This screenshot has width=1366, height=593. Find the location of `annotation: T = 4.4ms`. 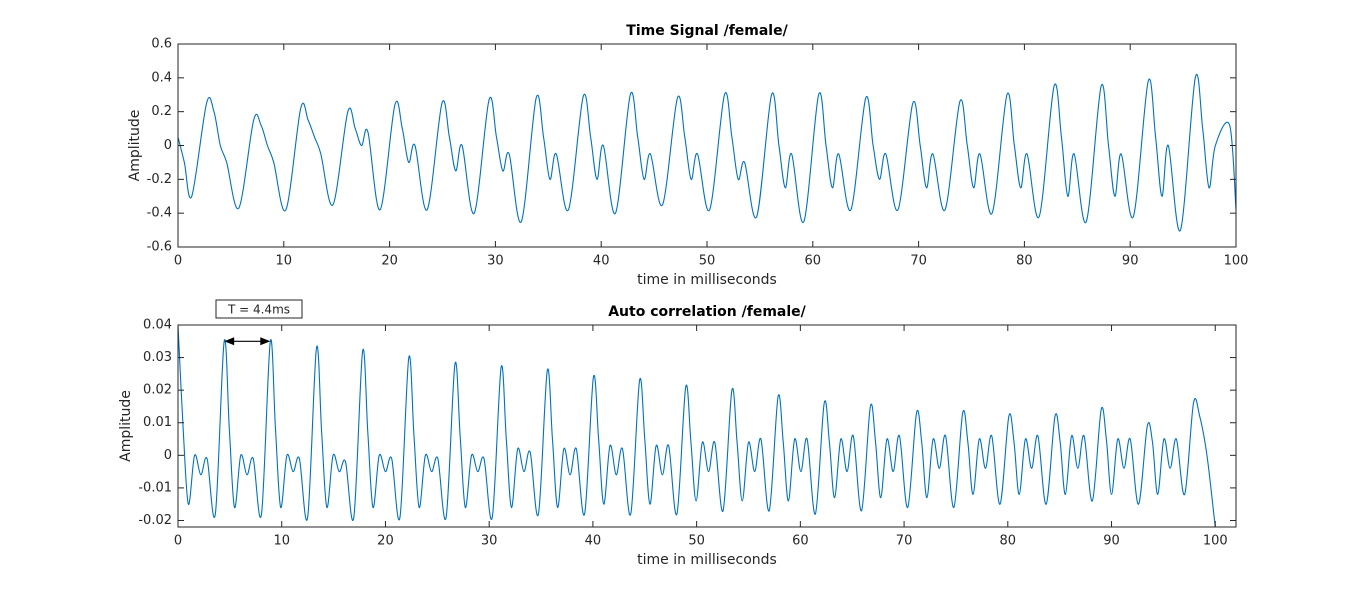

annotation: T = 4.4ms is located at coordinates (258, 310).